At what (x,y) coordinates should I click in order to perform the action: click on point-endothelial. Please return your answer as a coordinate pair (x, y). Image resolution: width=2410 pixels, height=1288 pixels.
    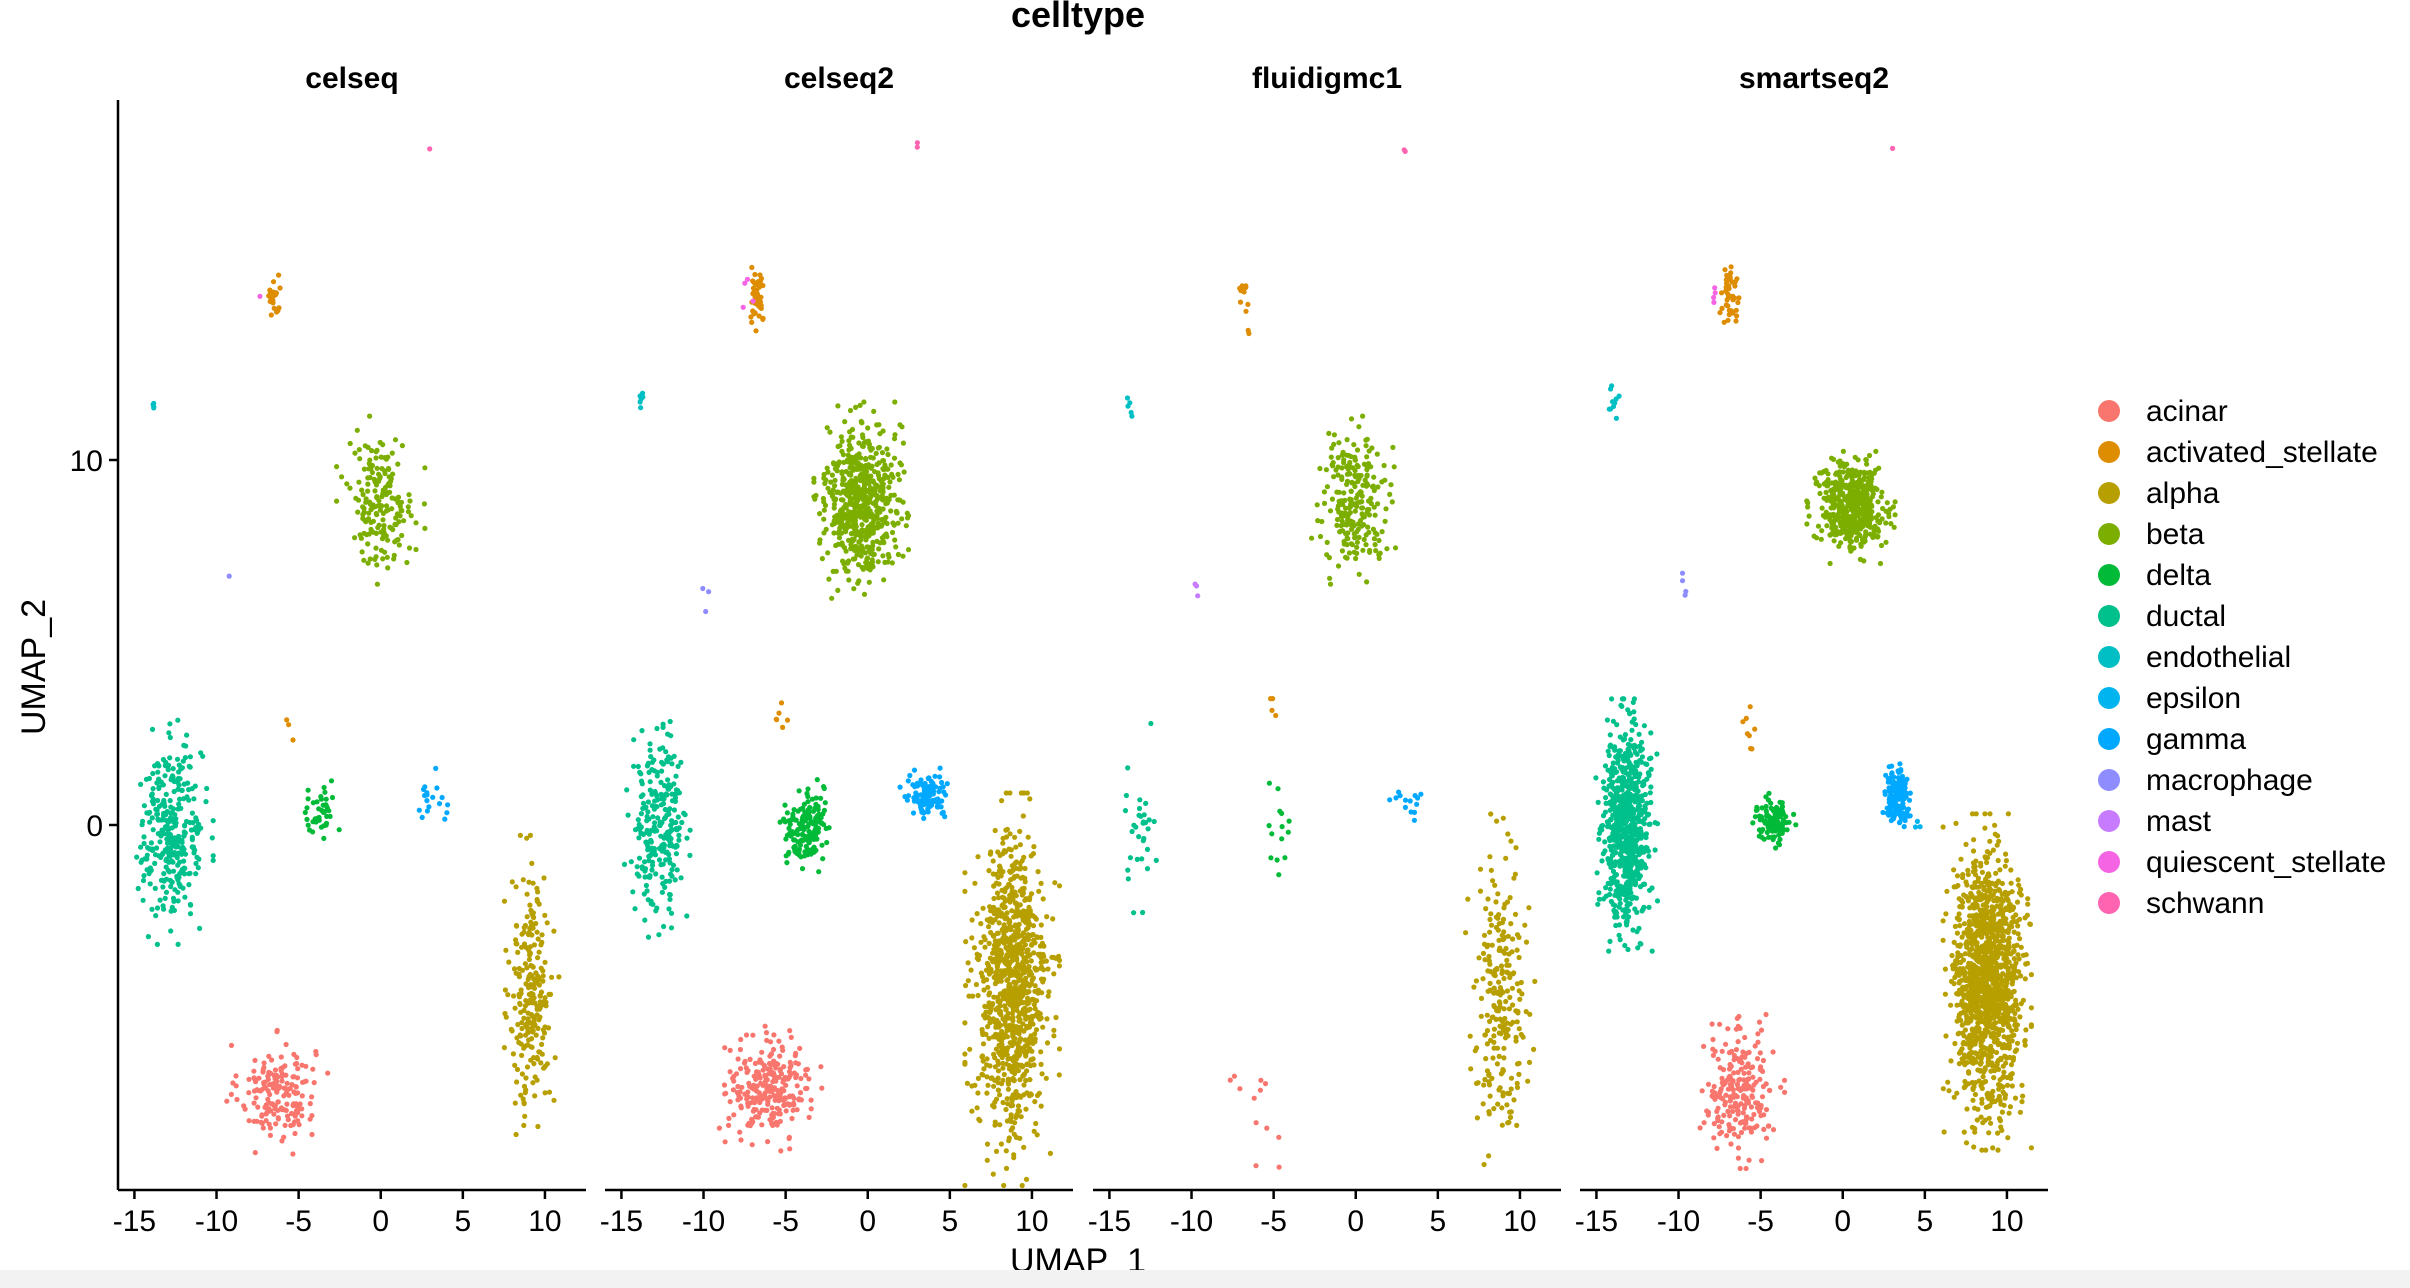
    Looking at the image, I should click on (154, 403).